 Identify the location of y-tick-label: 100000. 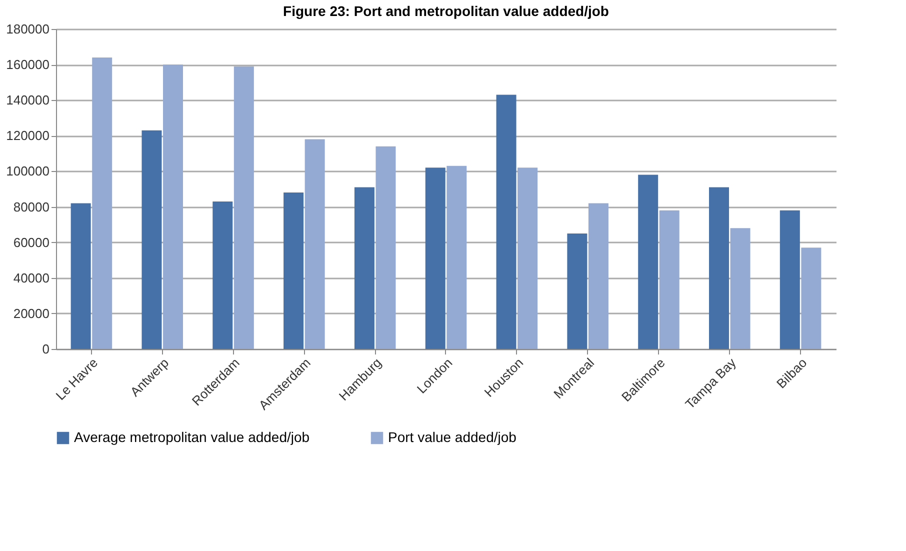
(28, 171).